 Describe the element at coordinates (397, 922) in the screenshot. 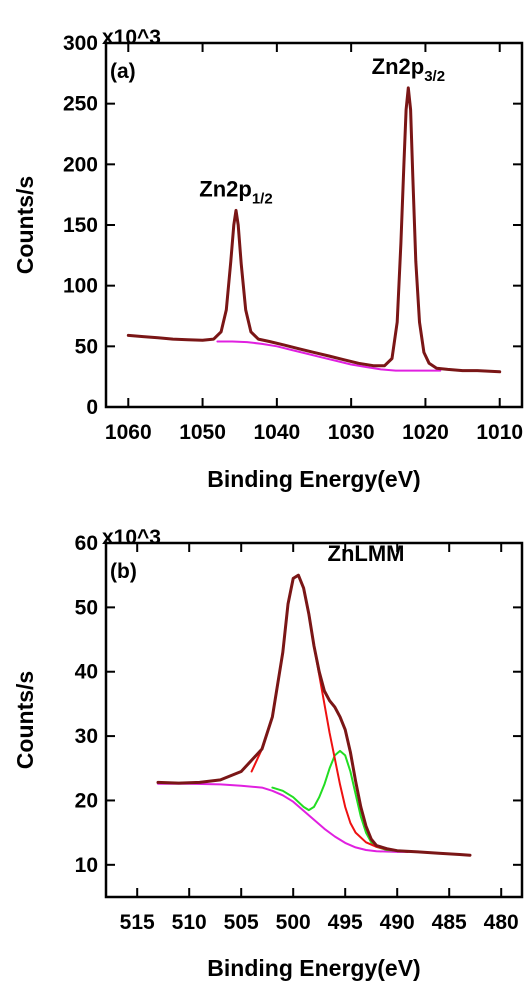

I see `x-tick-label: 490` at that location.